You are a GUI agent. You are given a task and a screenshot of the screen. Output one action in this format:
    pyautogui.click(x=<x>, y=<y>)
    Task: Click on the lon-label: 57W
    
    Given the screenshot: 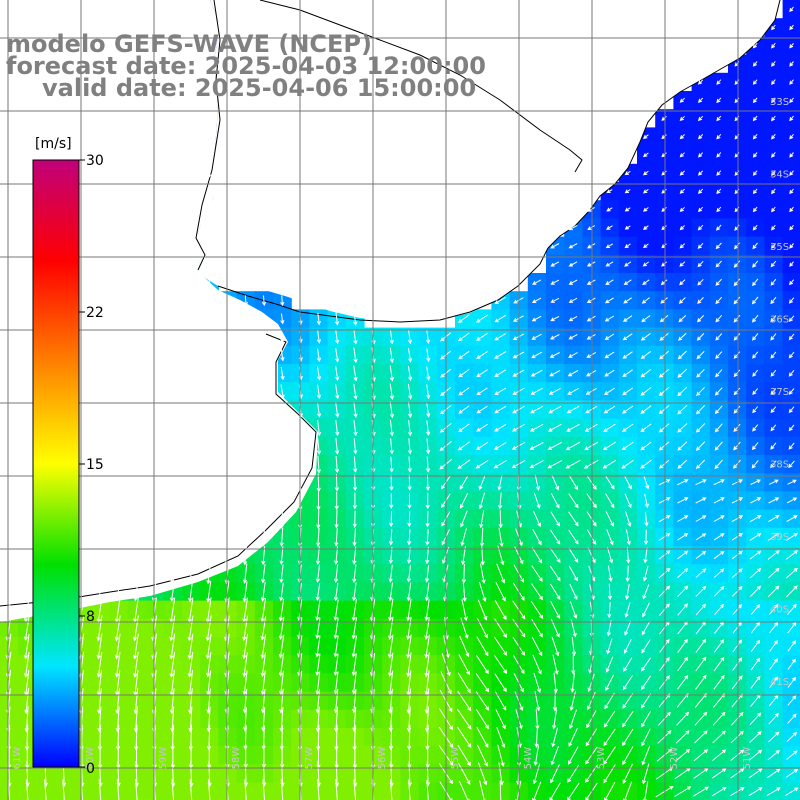 What is the action you would take?
    pyautogui.click(x=309, y=758)
    